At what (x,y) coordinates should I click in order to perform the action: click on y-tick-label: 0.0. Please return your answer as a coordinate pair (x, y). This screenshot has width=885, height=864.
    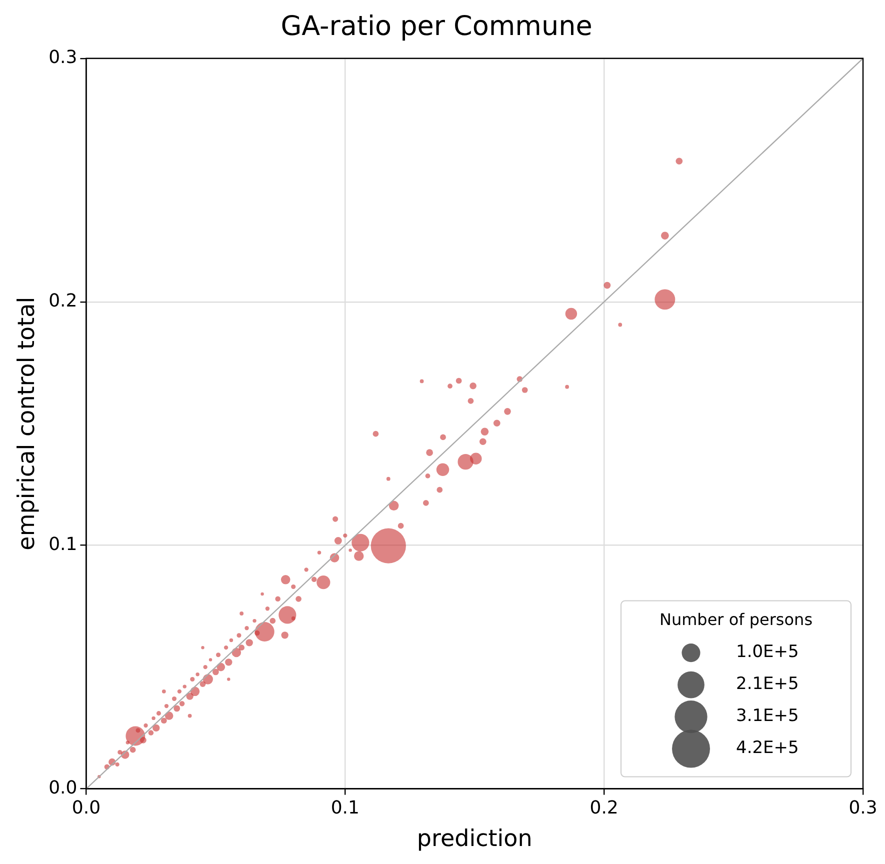
    Looking at the image, I should click on (63, 787).